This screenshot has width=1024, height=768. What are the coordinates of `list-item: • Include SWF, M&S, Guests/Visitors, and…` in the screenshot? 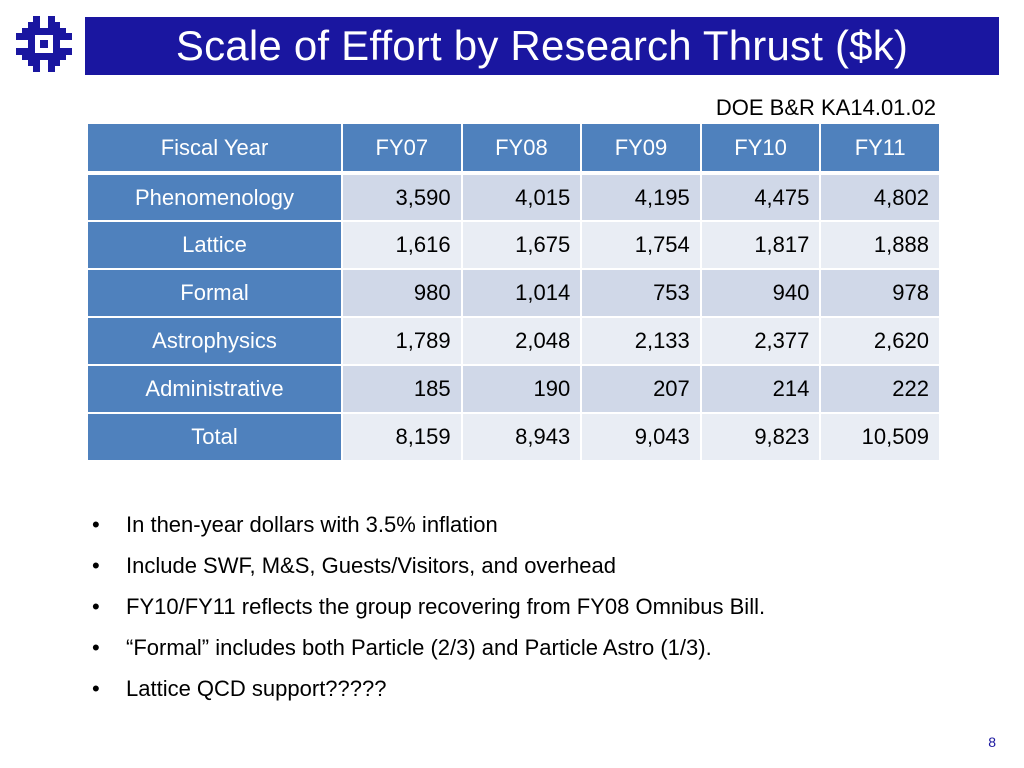 It's located at (428, 573).